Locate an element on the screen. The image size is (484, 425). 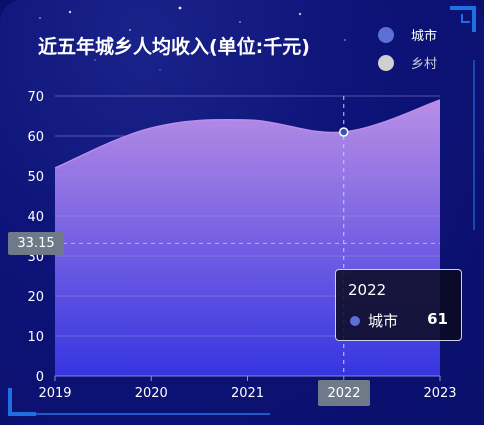
tooltip-series-name: 城市 is located at coordinates (383, 321).